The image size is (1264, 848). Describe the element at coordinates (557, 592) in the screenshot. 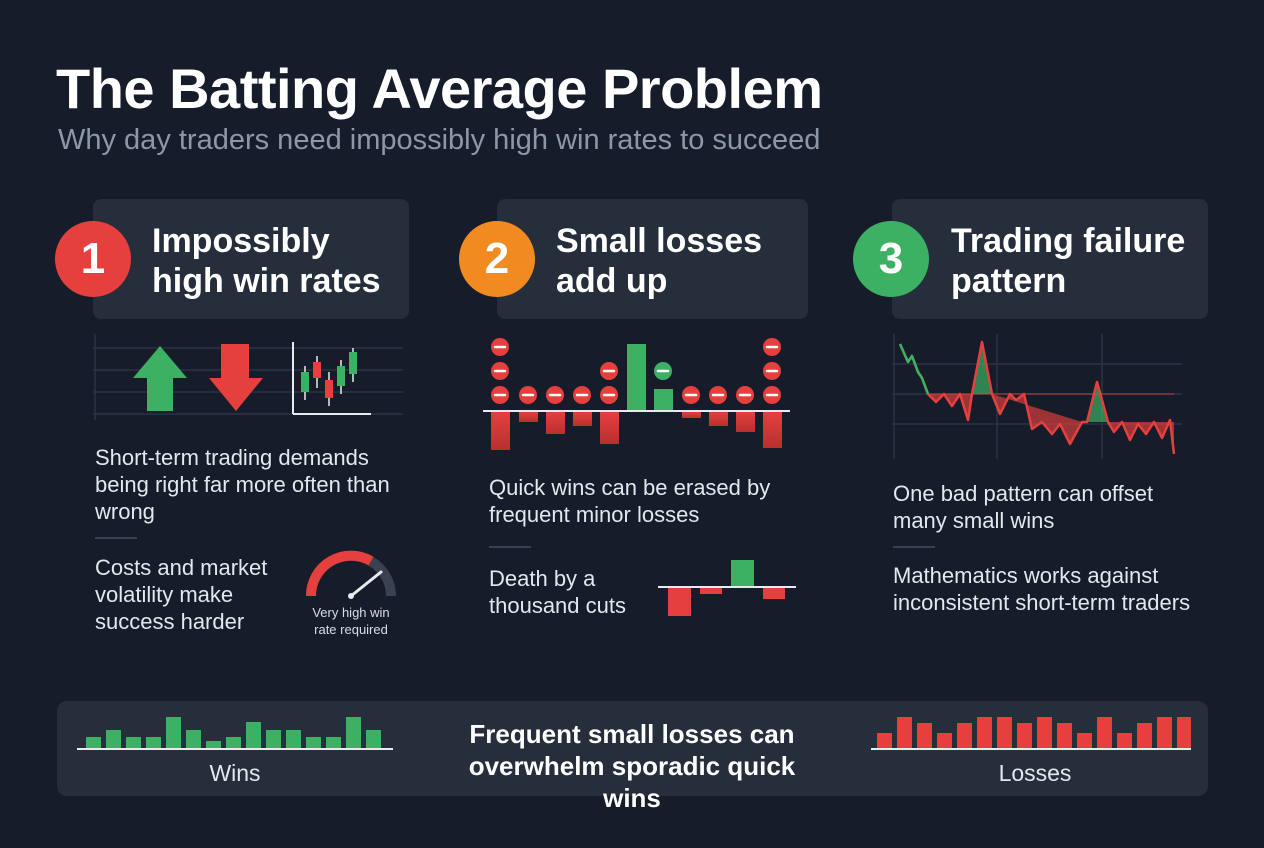

I see `column-2-text-2: Death by a thousand cuts` at that location.